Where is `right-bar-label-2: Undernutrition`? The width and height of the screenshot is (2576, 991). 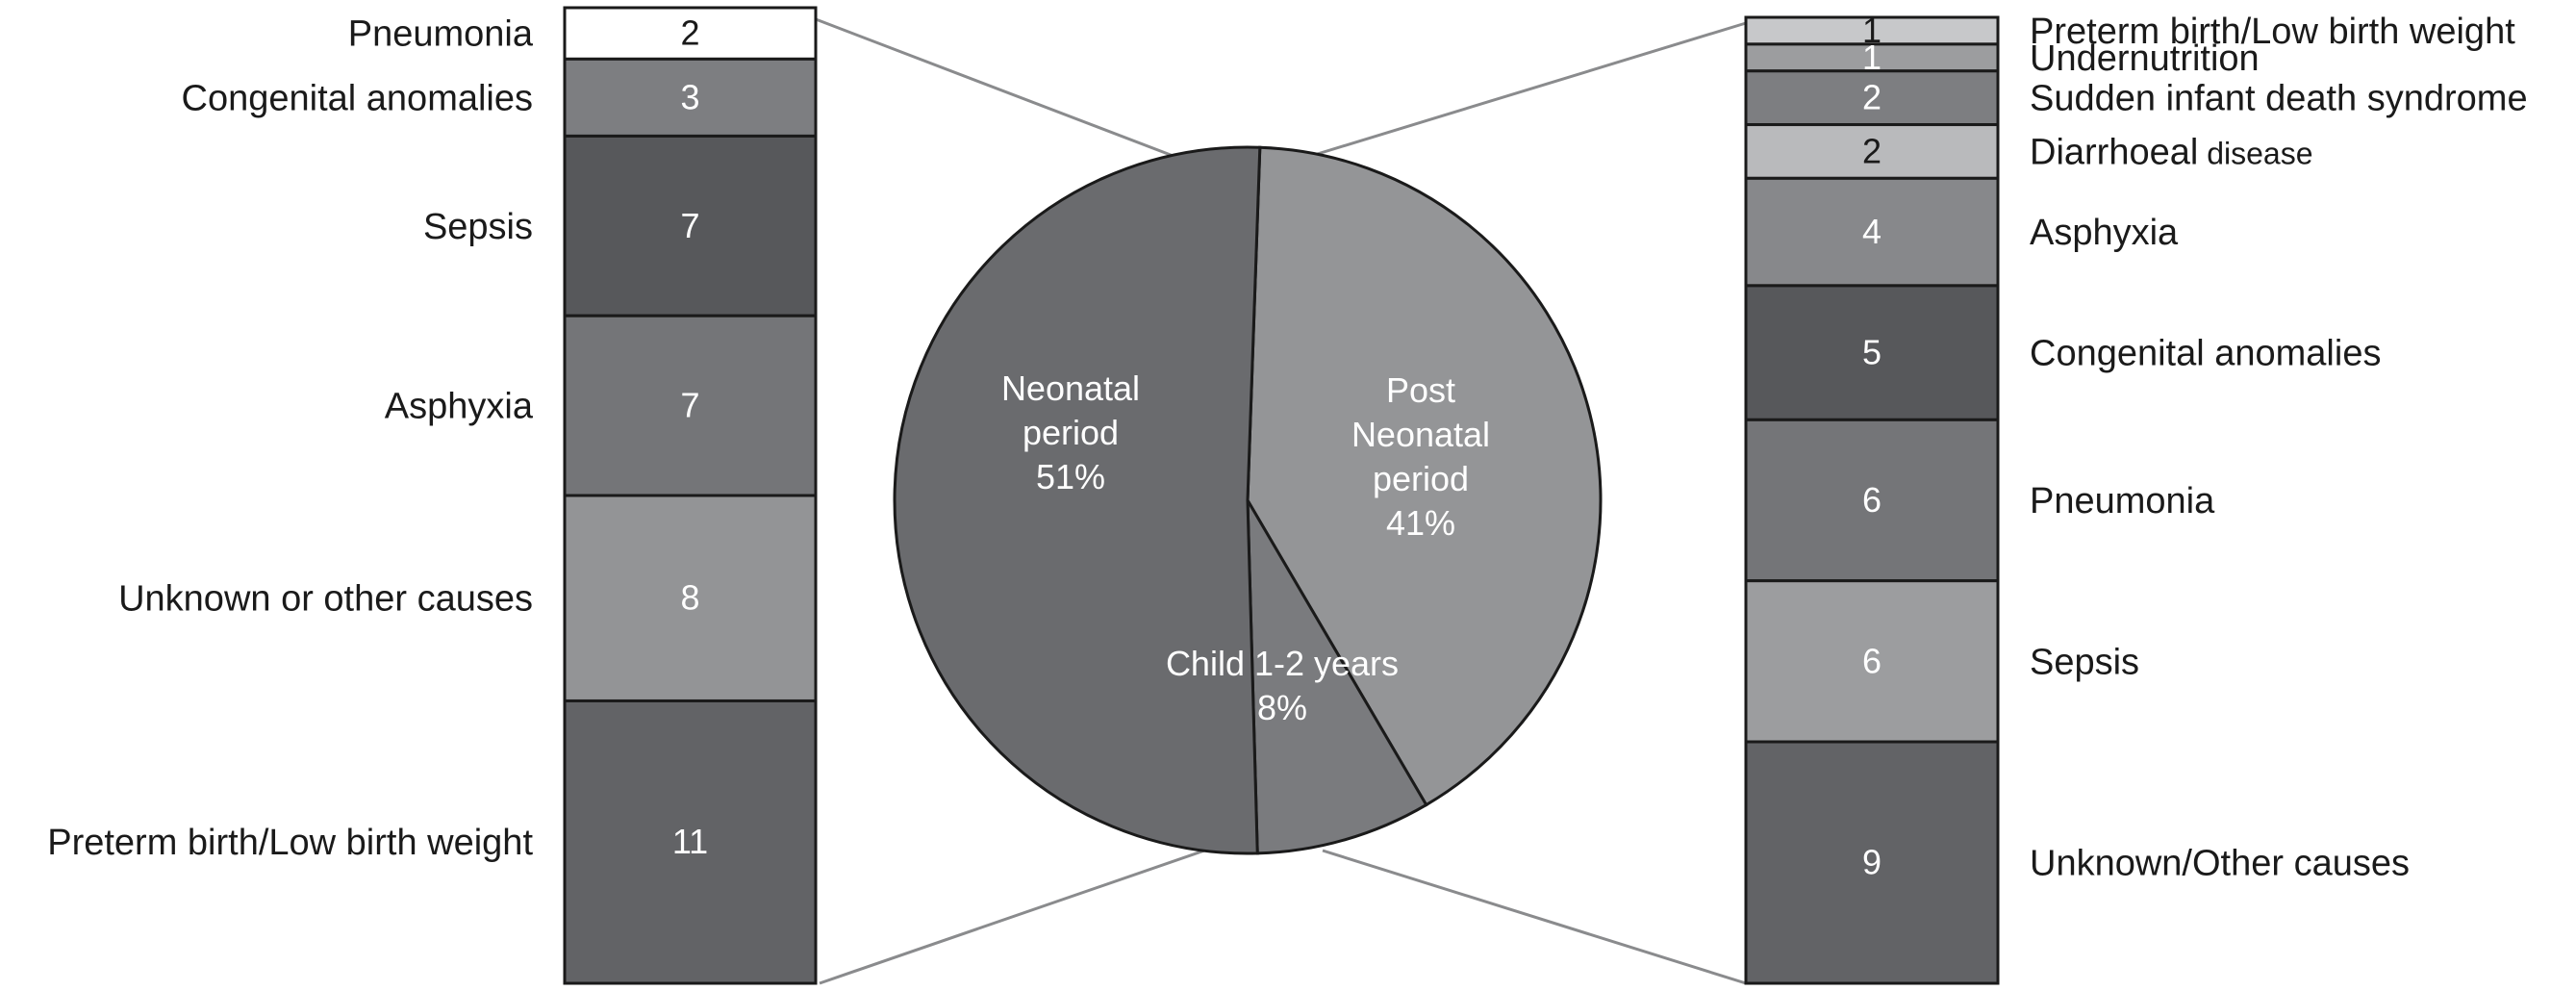 right-bar-label-2: Undernutrition is located at coordinates (2145, 58).